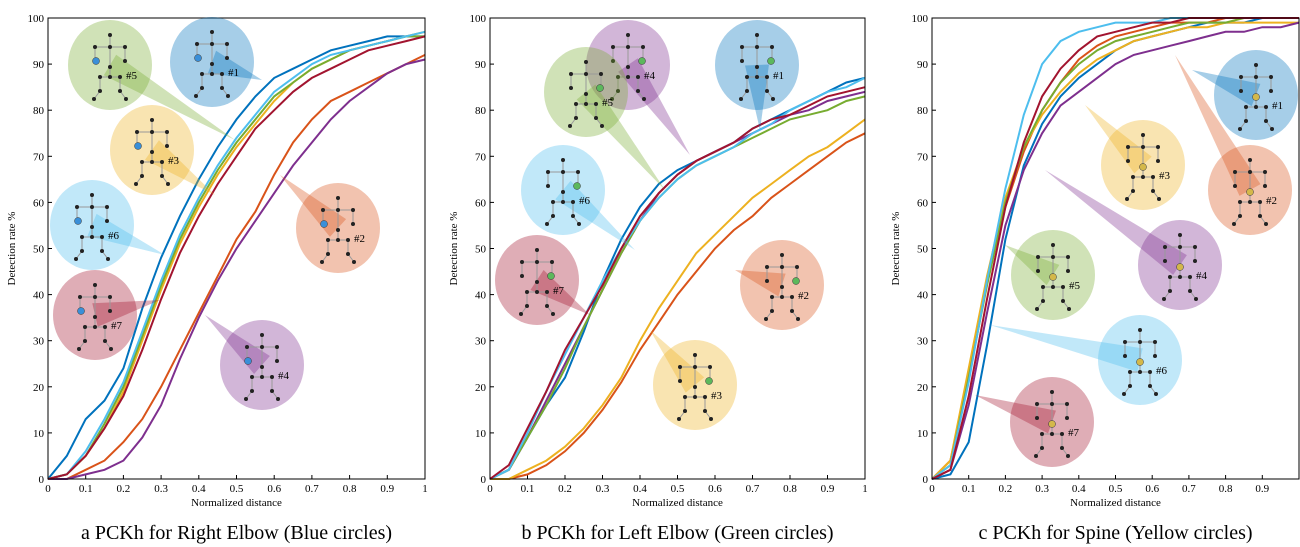  I want to click on y-tick-label: 20, so click(923, 388).